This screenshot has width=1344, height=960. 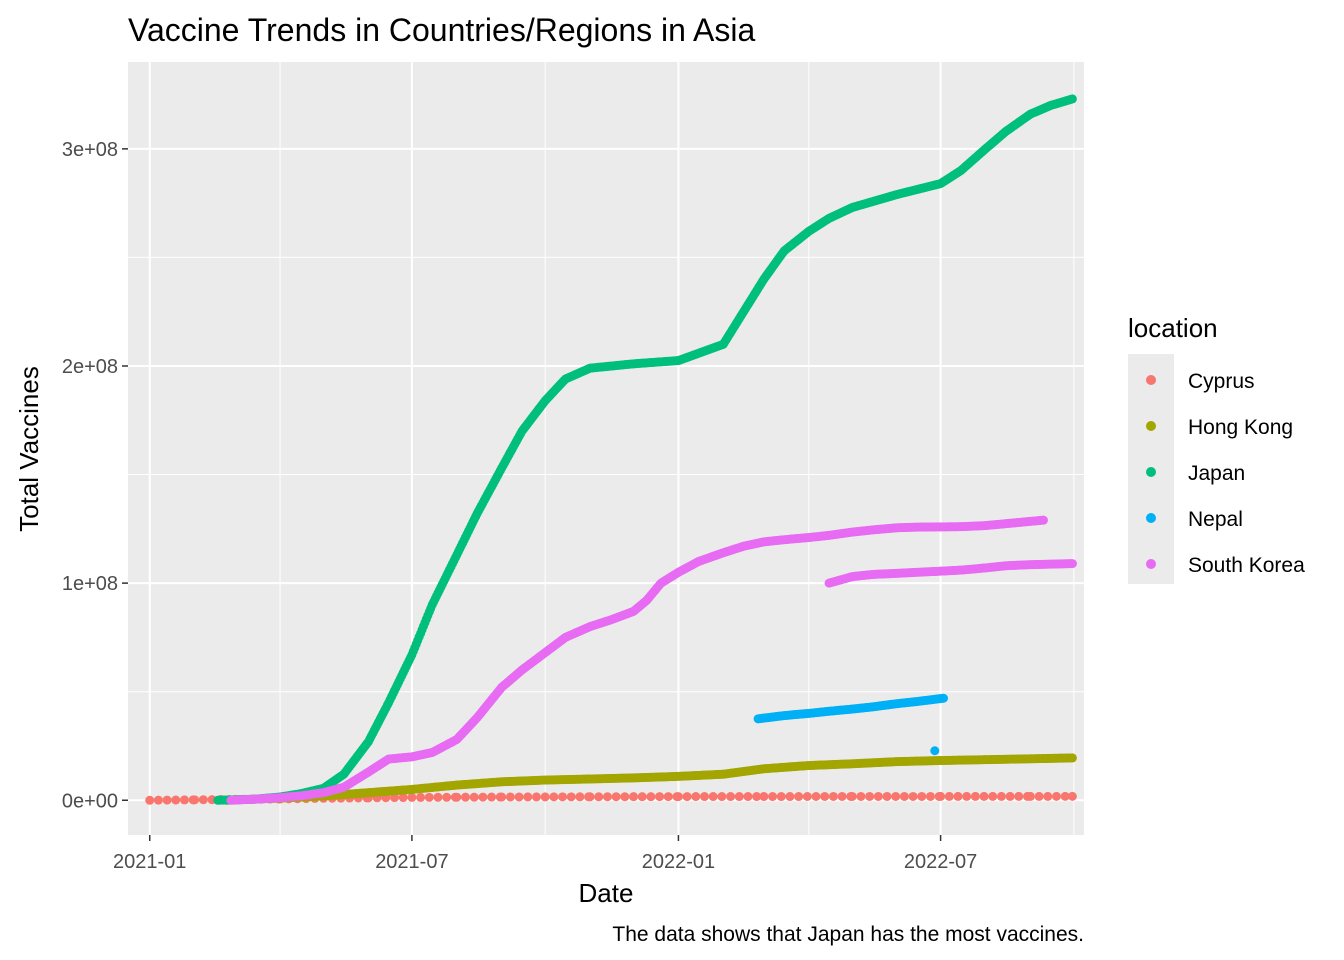 I want to click on x-tick-label: 2021-07, so click(x=411, y=862).